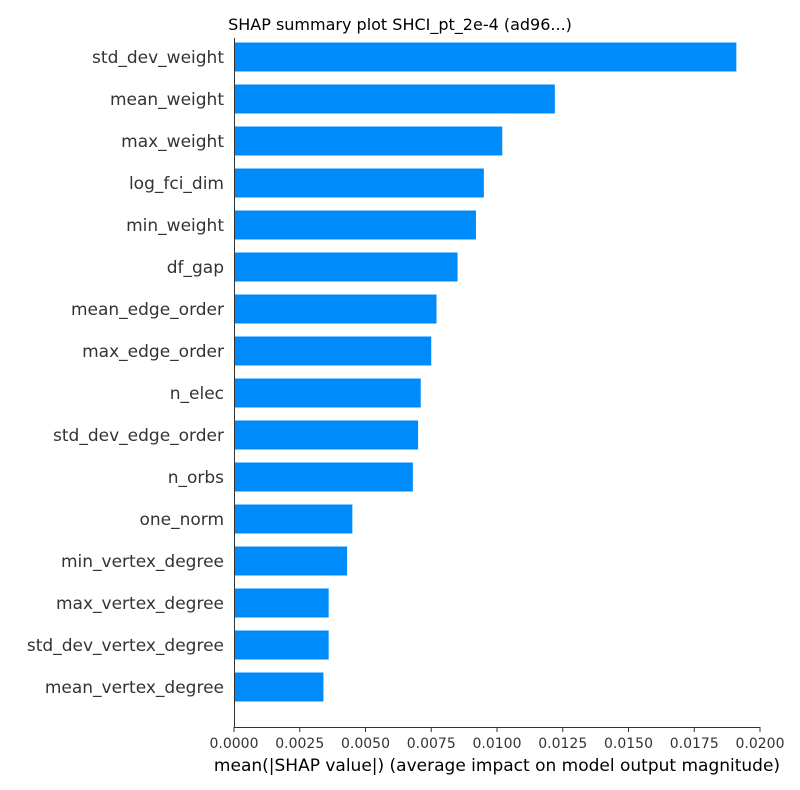 The height and width of the screenshot is (790, 800). I want to click on x-tick-label: 0.0150, so click(628, 744).